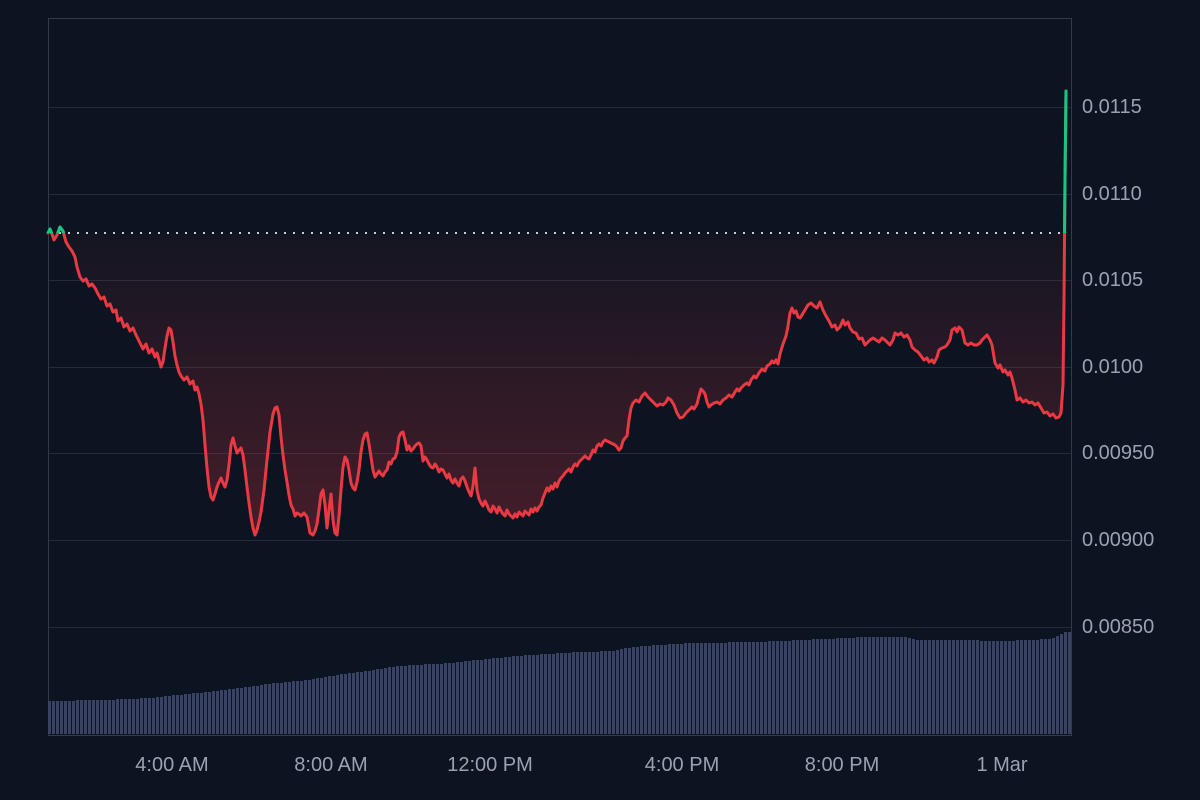 The height and width of the screenshot is (800, 1200). Describe the element at coordinates (1002, 765) in the screenshot. I see `x-axis-label: 1 Mar` at that location.